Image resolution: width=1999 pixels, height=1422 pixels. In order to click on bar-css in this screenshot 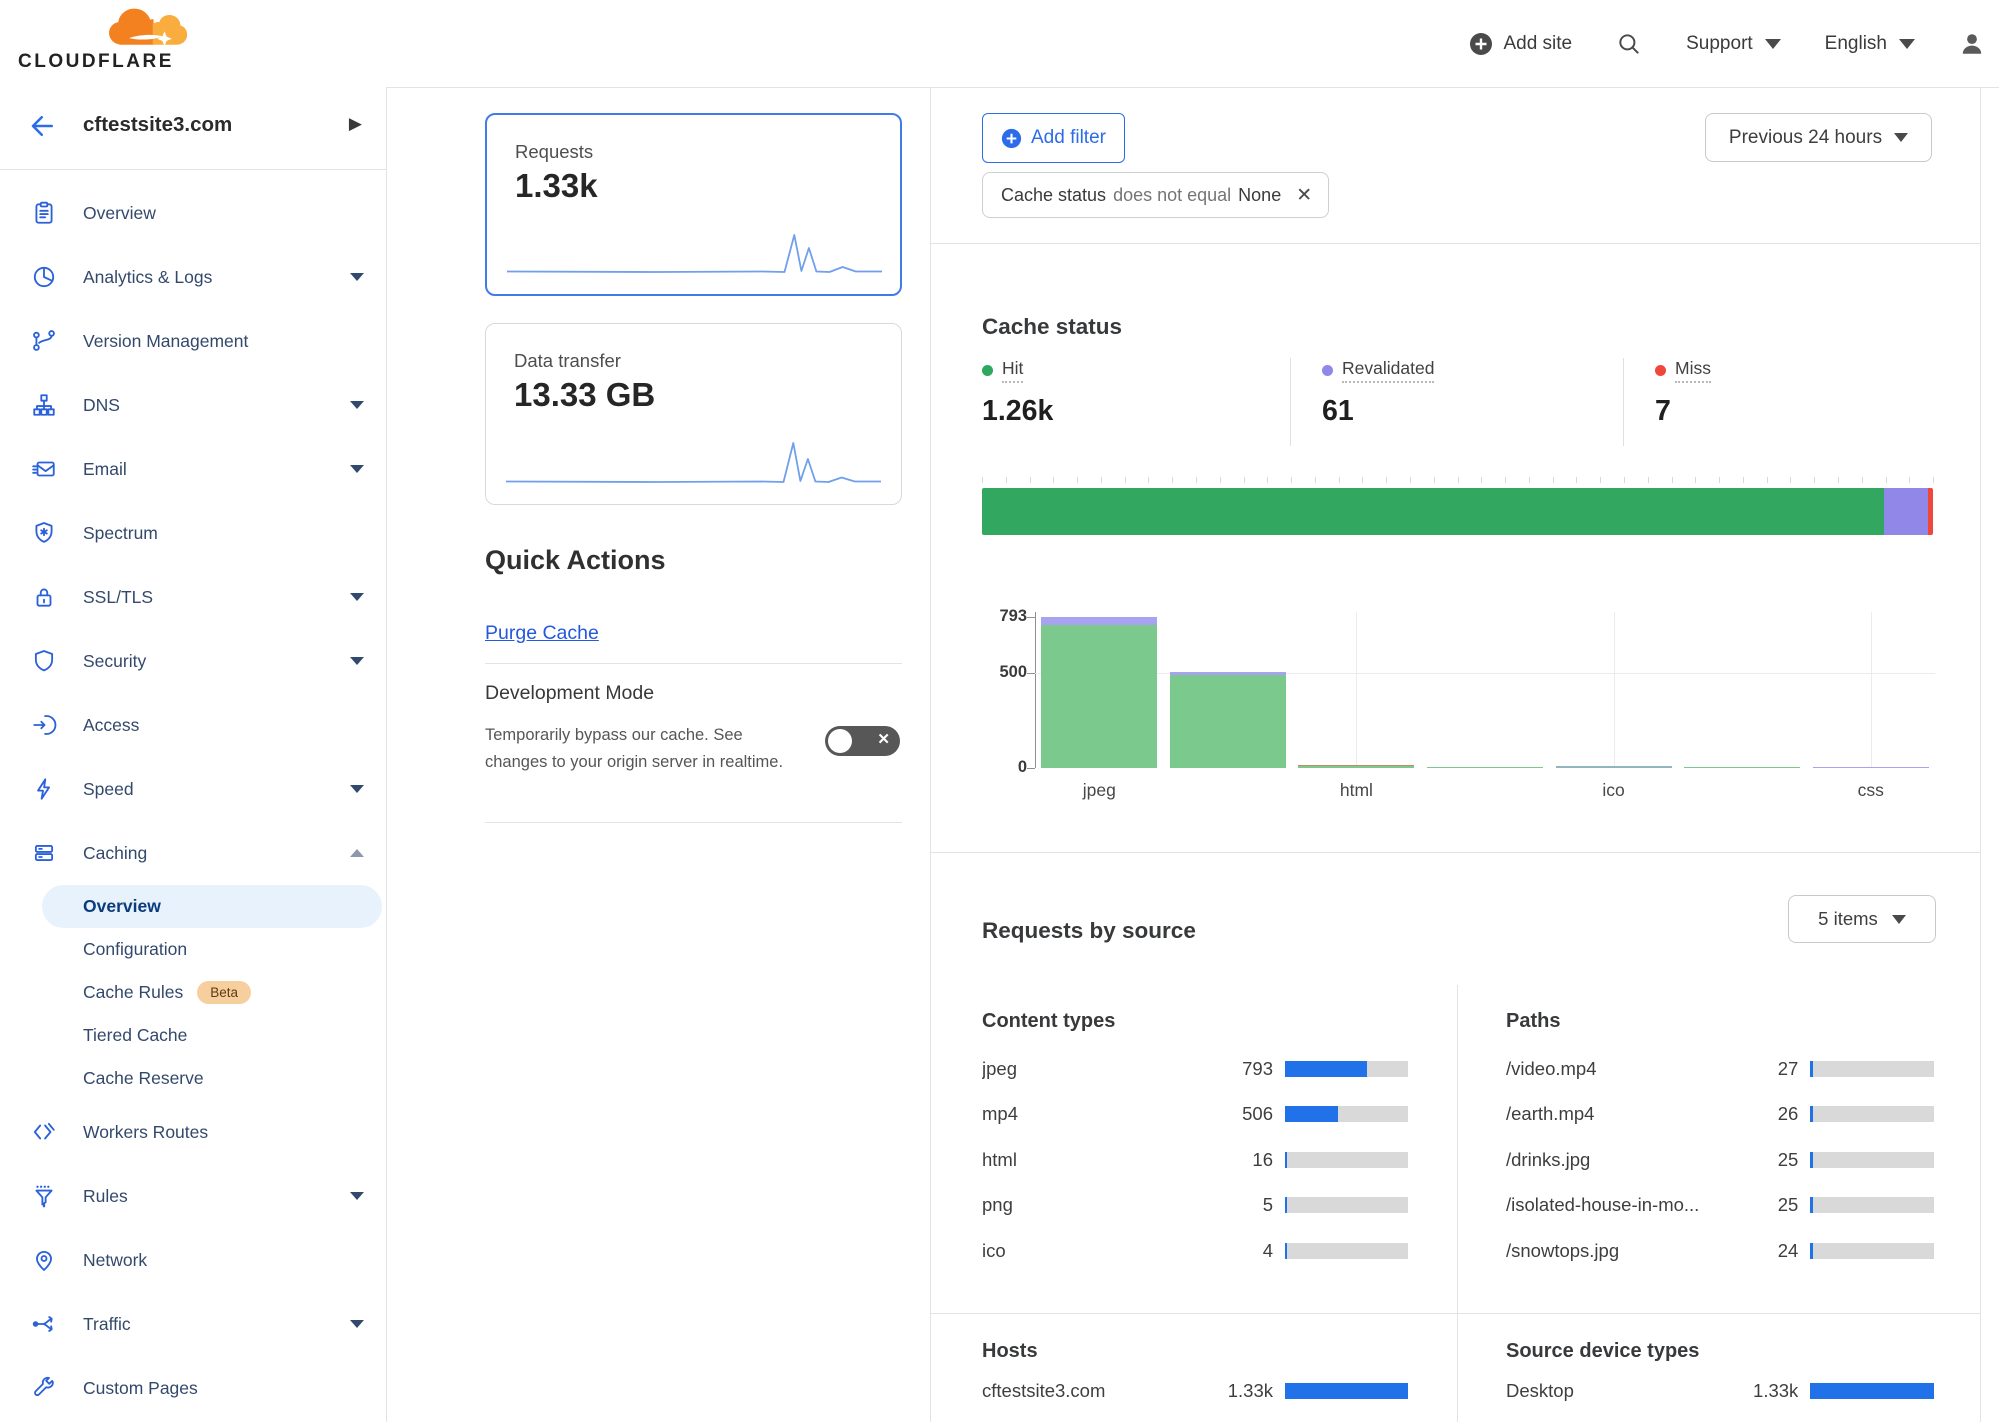, I will do `click(1870, 767)`.